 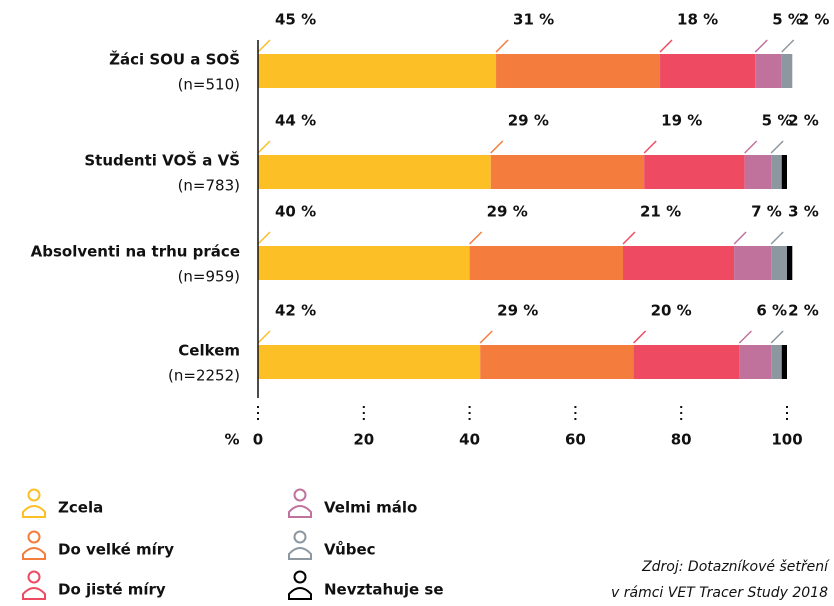 What do you see at coordinates (469, 440) in the screenshot?
I see `x-tick-label: 40` at bounding box center [469, 440].